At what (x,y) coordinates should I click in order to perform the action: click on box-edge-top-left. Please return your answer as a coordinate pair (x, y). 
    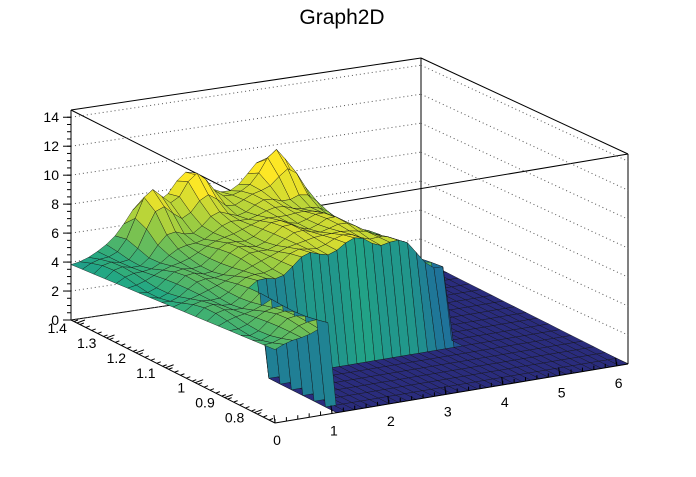
    Looking at the image, I should click on (246, 84).